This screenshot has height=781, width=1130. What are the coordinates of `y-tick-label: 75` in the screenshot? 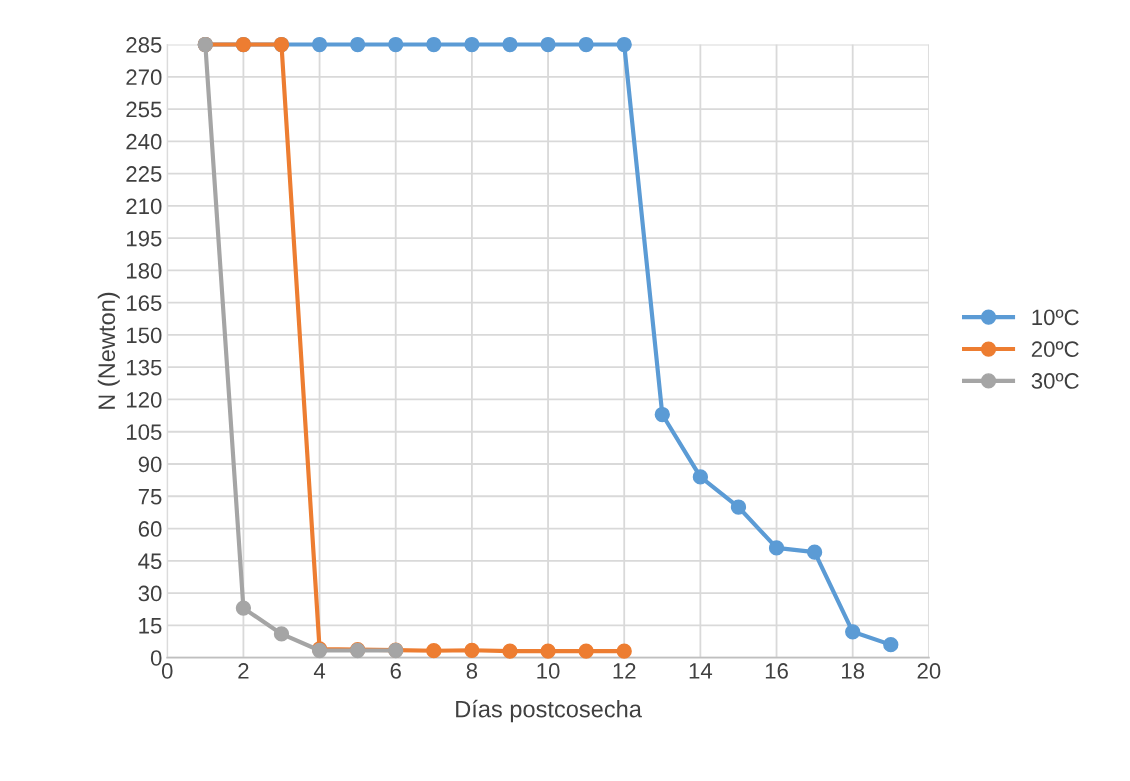 It's located at (150, 497).